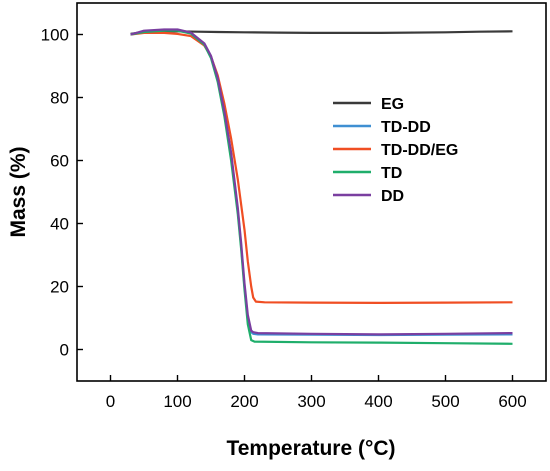 Image resolution: width=550 pixels, height=471 pixels. Describe the element at coordinates (310, 448) in the screenshot. I see `x-axis-title: Temperature (°C)` at that location.